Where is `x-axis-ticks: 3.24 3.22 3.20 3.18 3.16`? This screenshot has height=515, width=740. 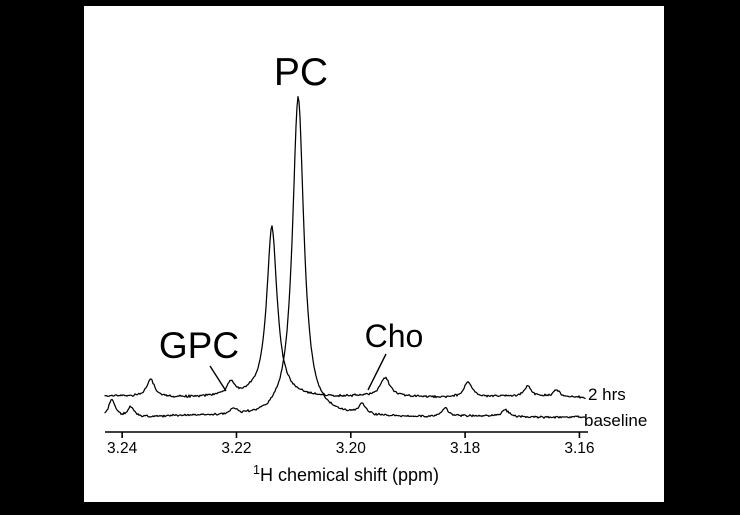 x-axis-ticks: 3.24 3.22 3.20 3.18 3.16 is located at coordinates (351, 444).